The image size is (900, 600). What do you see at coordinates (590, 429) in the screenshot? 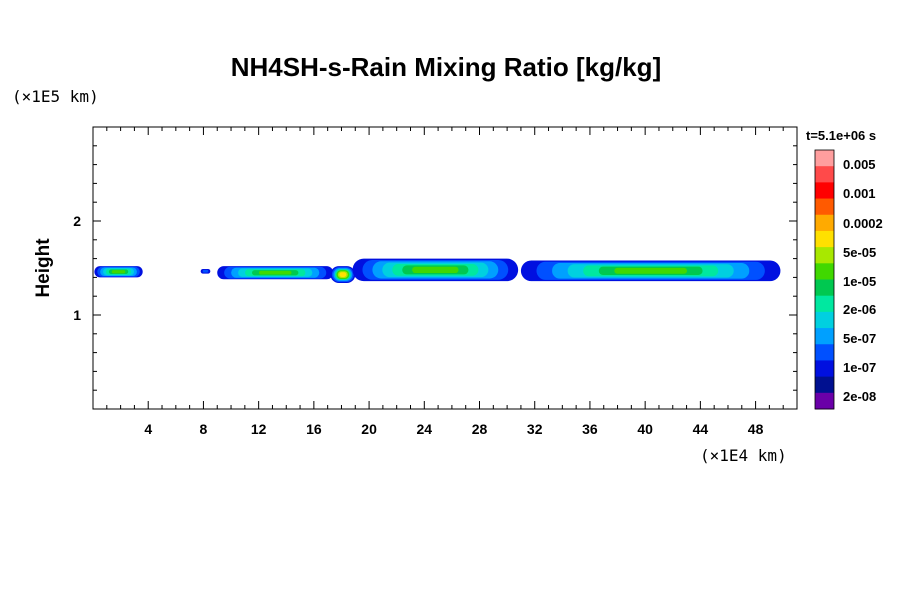
I see `x-tick-label: 36` at bounding box center [590, 429].